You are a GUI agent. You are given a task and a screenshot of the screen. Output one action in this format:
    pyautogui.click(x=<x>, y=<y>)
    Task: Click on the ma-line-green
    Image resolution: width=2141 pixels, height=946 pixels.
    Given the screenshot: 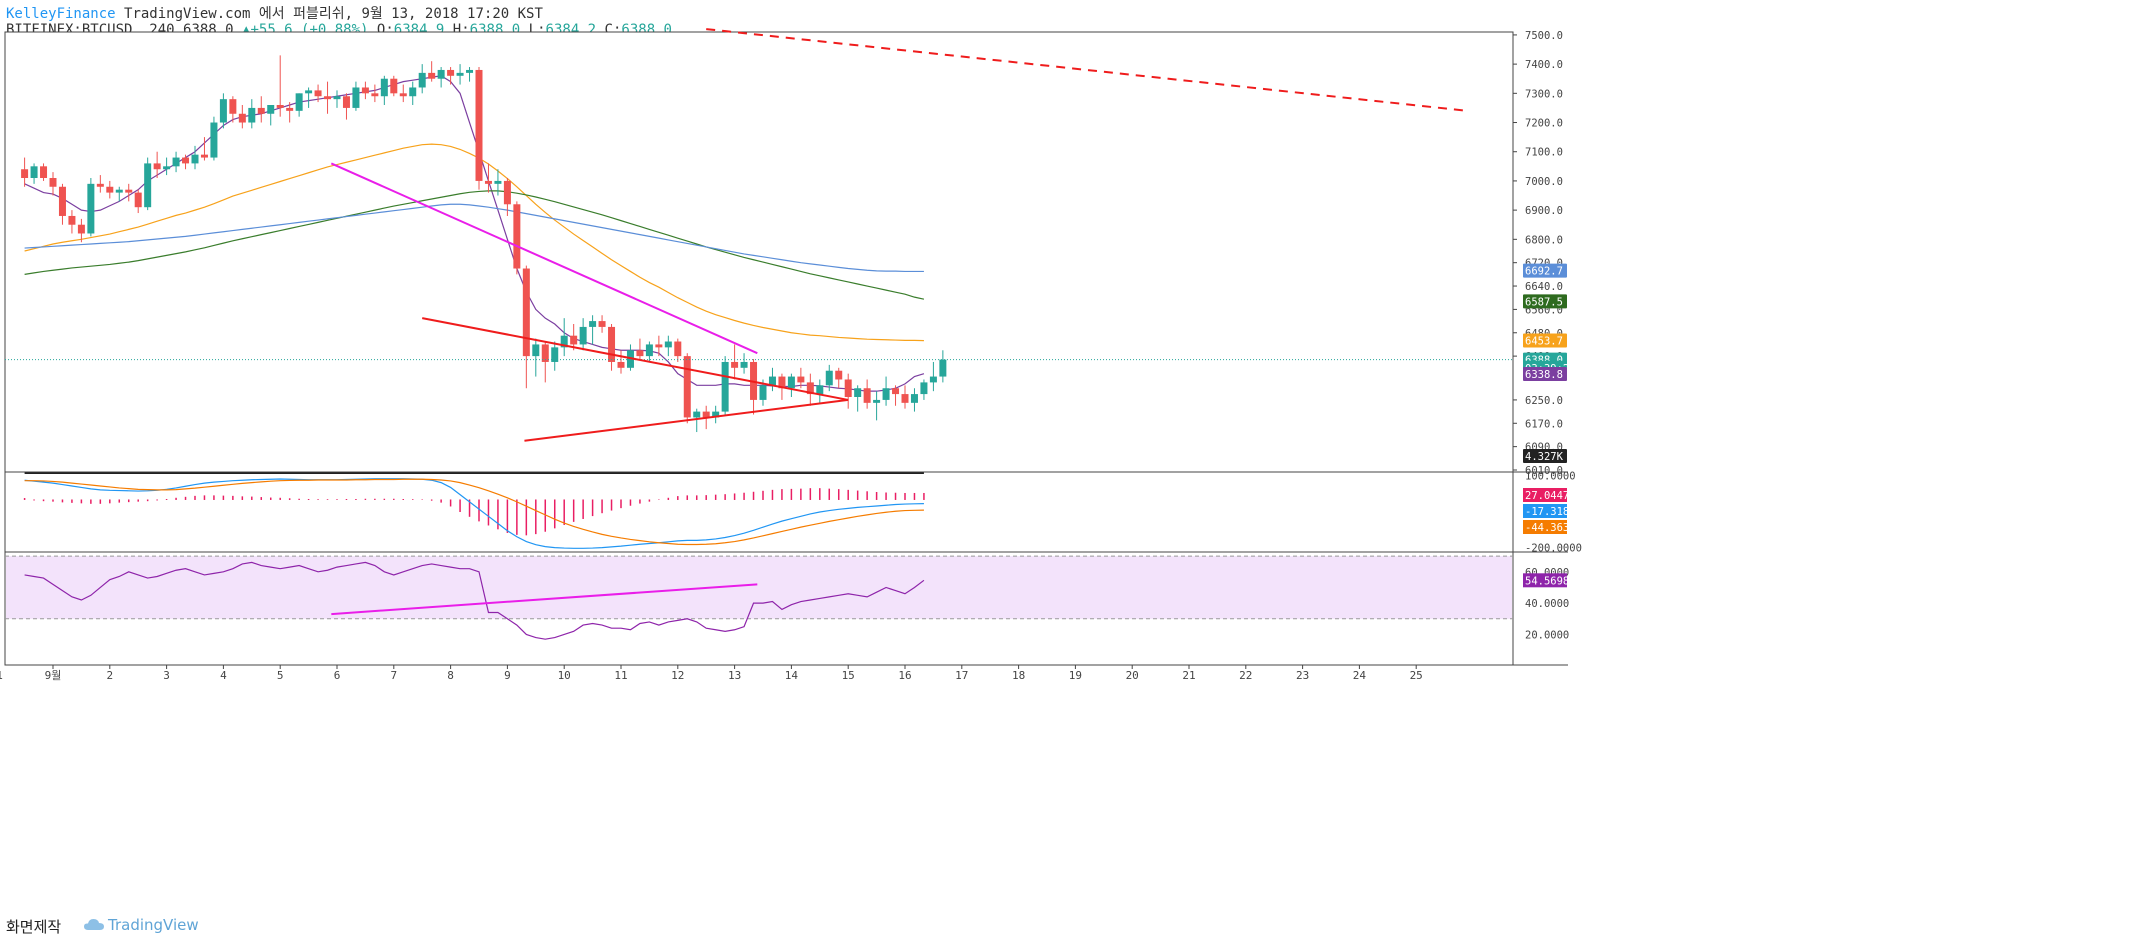 What is the action you would take?
    pyautogui.click(x=474, y=245)
    